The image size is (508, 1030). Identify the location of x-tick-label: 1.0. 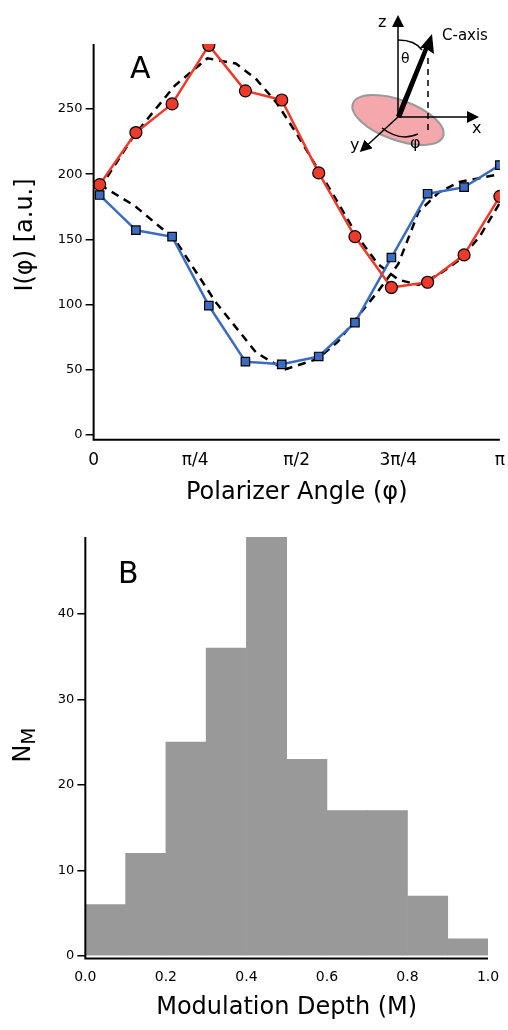
(488, 976).